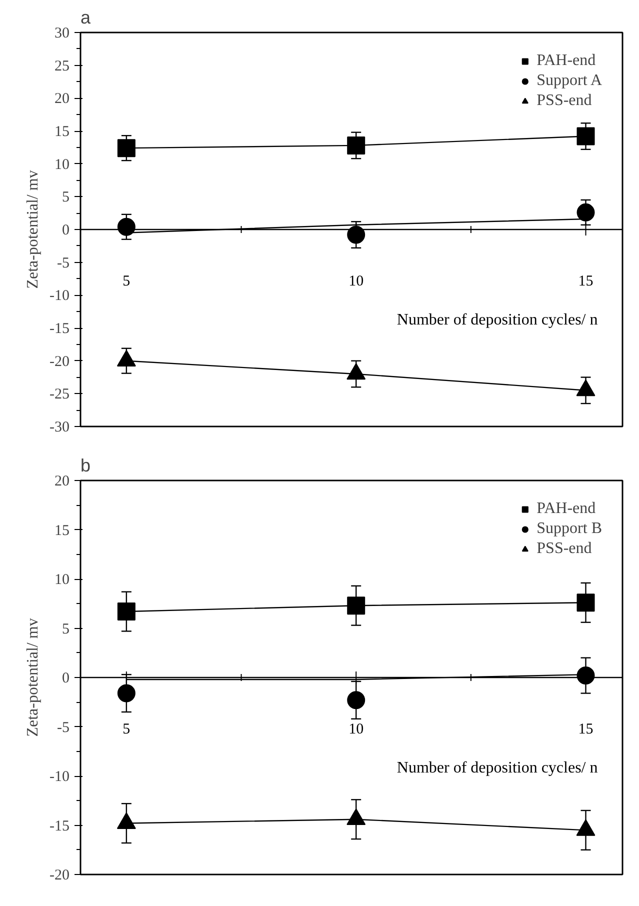 This screenshot has width=639, height=906. I want to click on chart-title: a, so click(86, 18).